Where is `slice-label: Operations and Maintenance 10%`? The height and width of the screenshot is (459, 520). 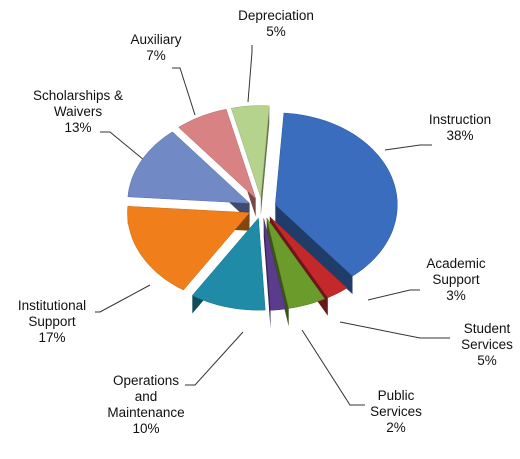
slice-label: Operations and Maintenance 10% is located at coordinates (146, 405).